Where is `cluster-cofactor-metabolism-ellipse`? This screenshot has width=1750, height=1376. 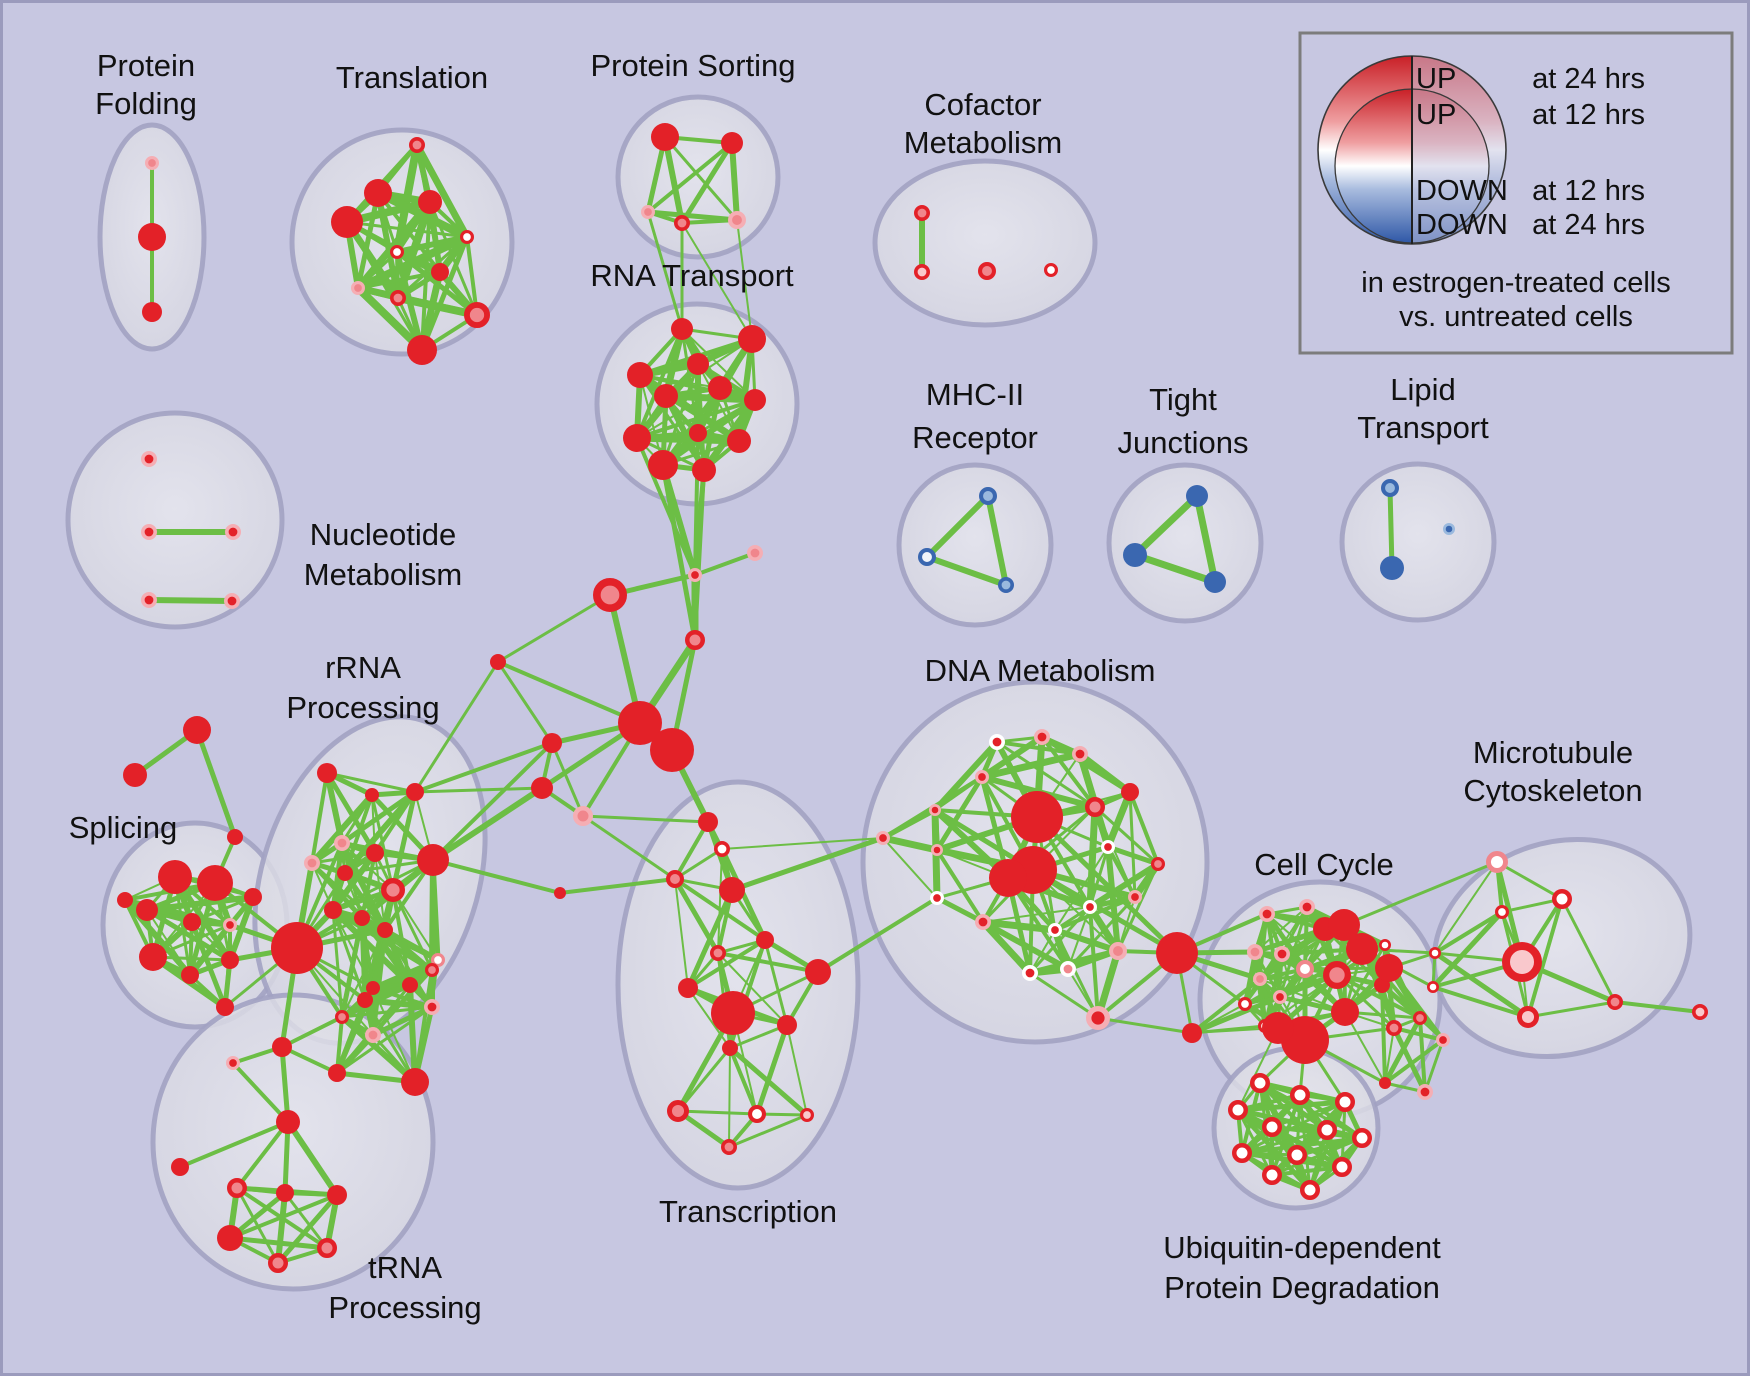 cluster-cofactor-metabolism-ellipse is located at coordinates (985, 243).